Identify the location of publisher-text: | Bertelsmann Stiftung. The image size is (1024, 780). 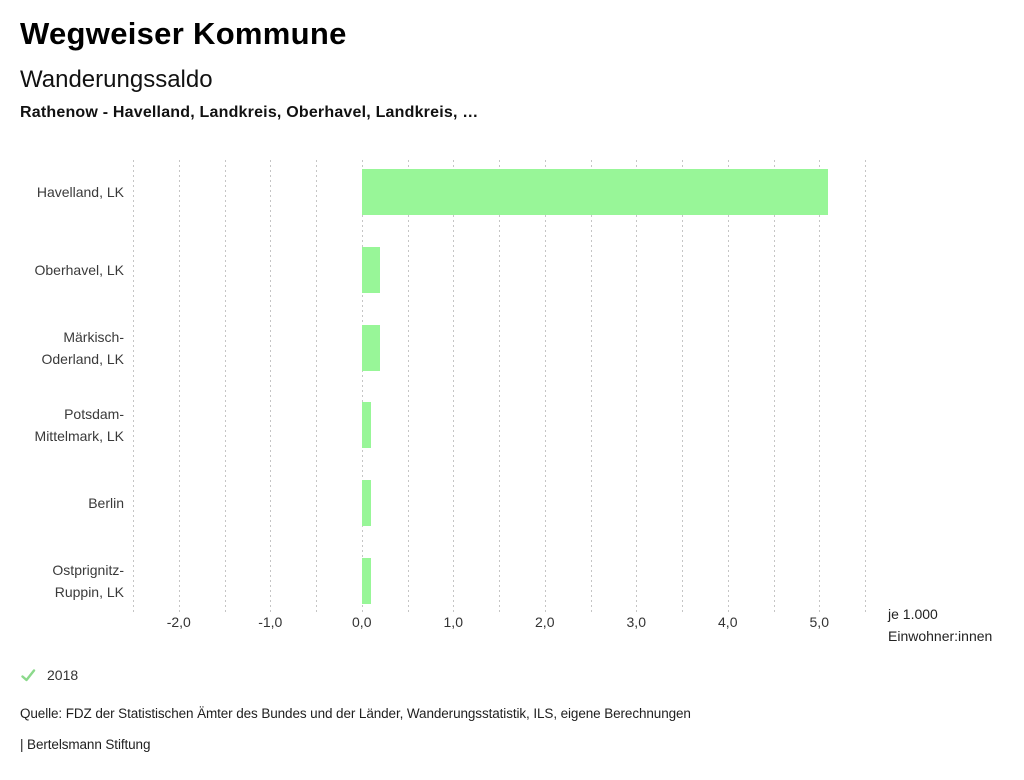
(85, 744).